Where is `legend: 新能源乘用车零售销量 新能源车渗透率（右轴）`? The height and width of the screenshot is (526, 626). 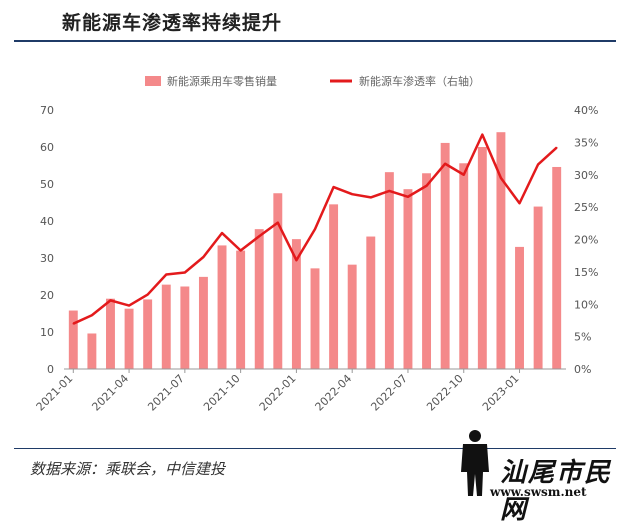
legend: 新能源乘用车零售销量 新能源车渗透率（右轴） is located at coordinates (312, 81).